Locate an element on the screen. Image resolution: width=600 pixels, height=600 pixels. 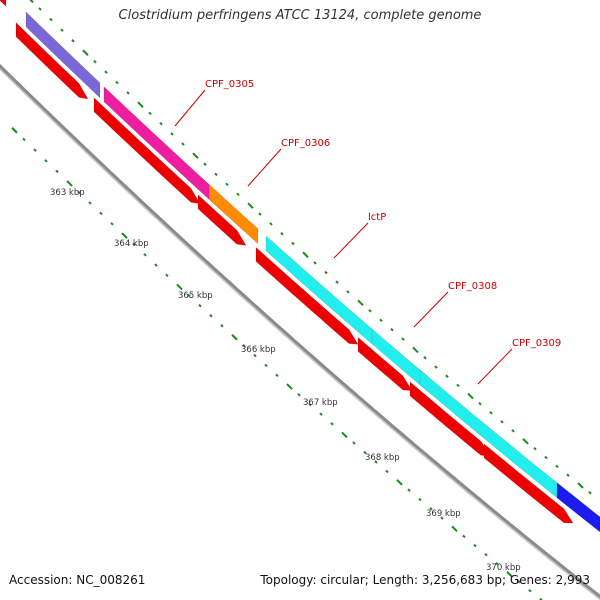
accession-label: Accession: NC_008261 is located at coordinates (77, 580).